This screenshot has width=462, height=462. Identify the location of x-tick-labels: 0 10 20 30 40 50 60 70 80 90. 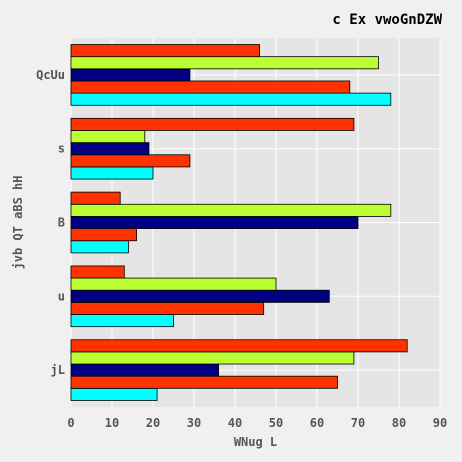
(257, 423).